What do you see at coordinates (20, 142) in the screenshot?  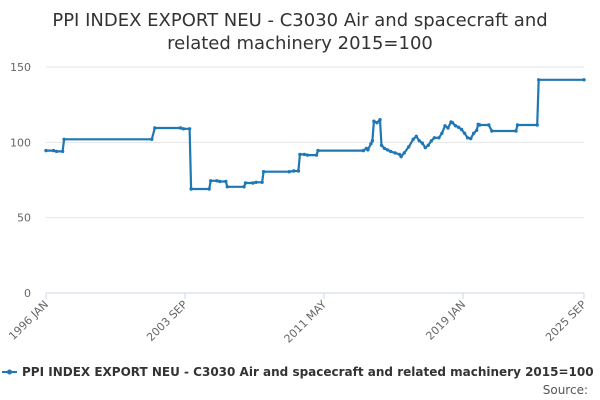 I see `y-tick-label: 100` at bounding box center [20, 142].